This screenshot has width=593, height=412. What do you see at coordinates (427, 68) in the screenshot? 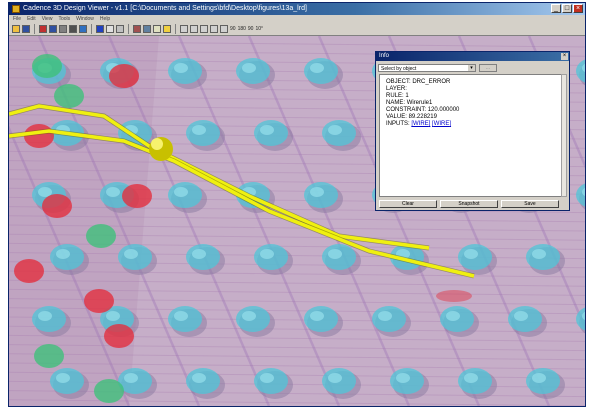
I see `select-by-dropdown: Select by object ▾` at bounding box center [427, 68].